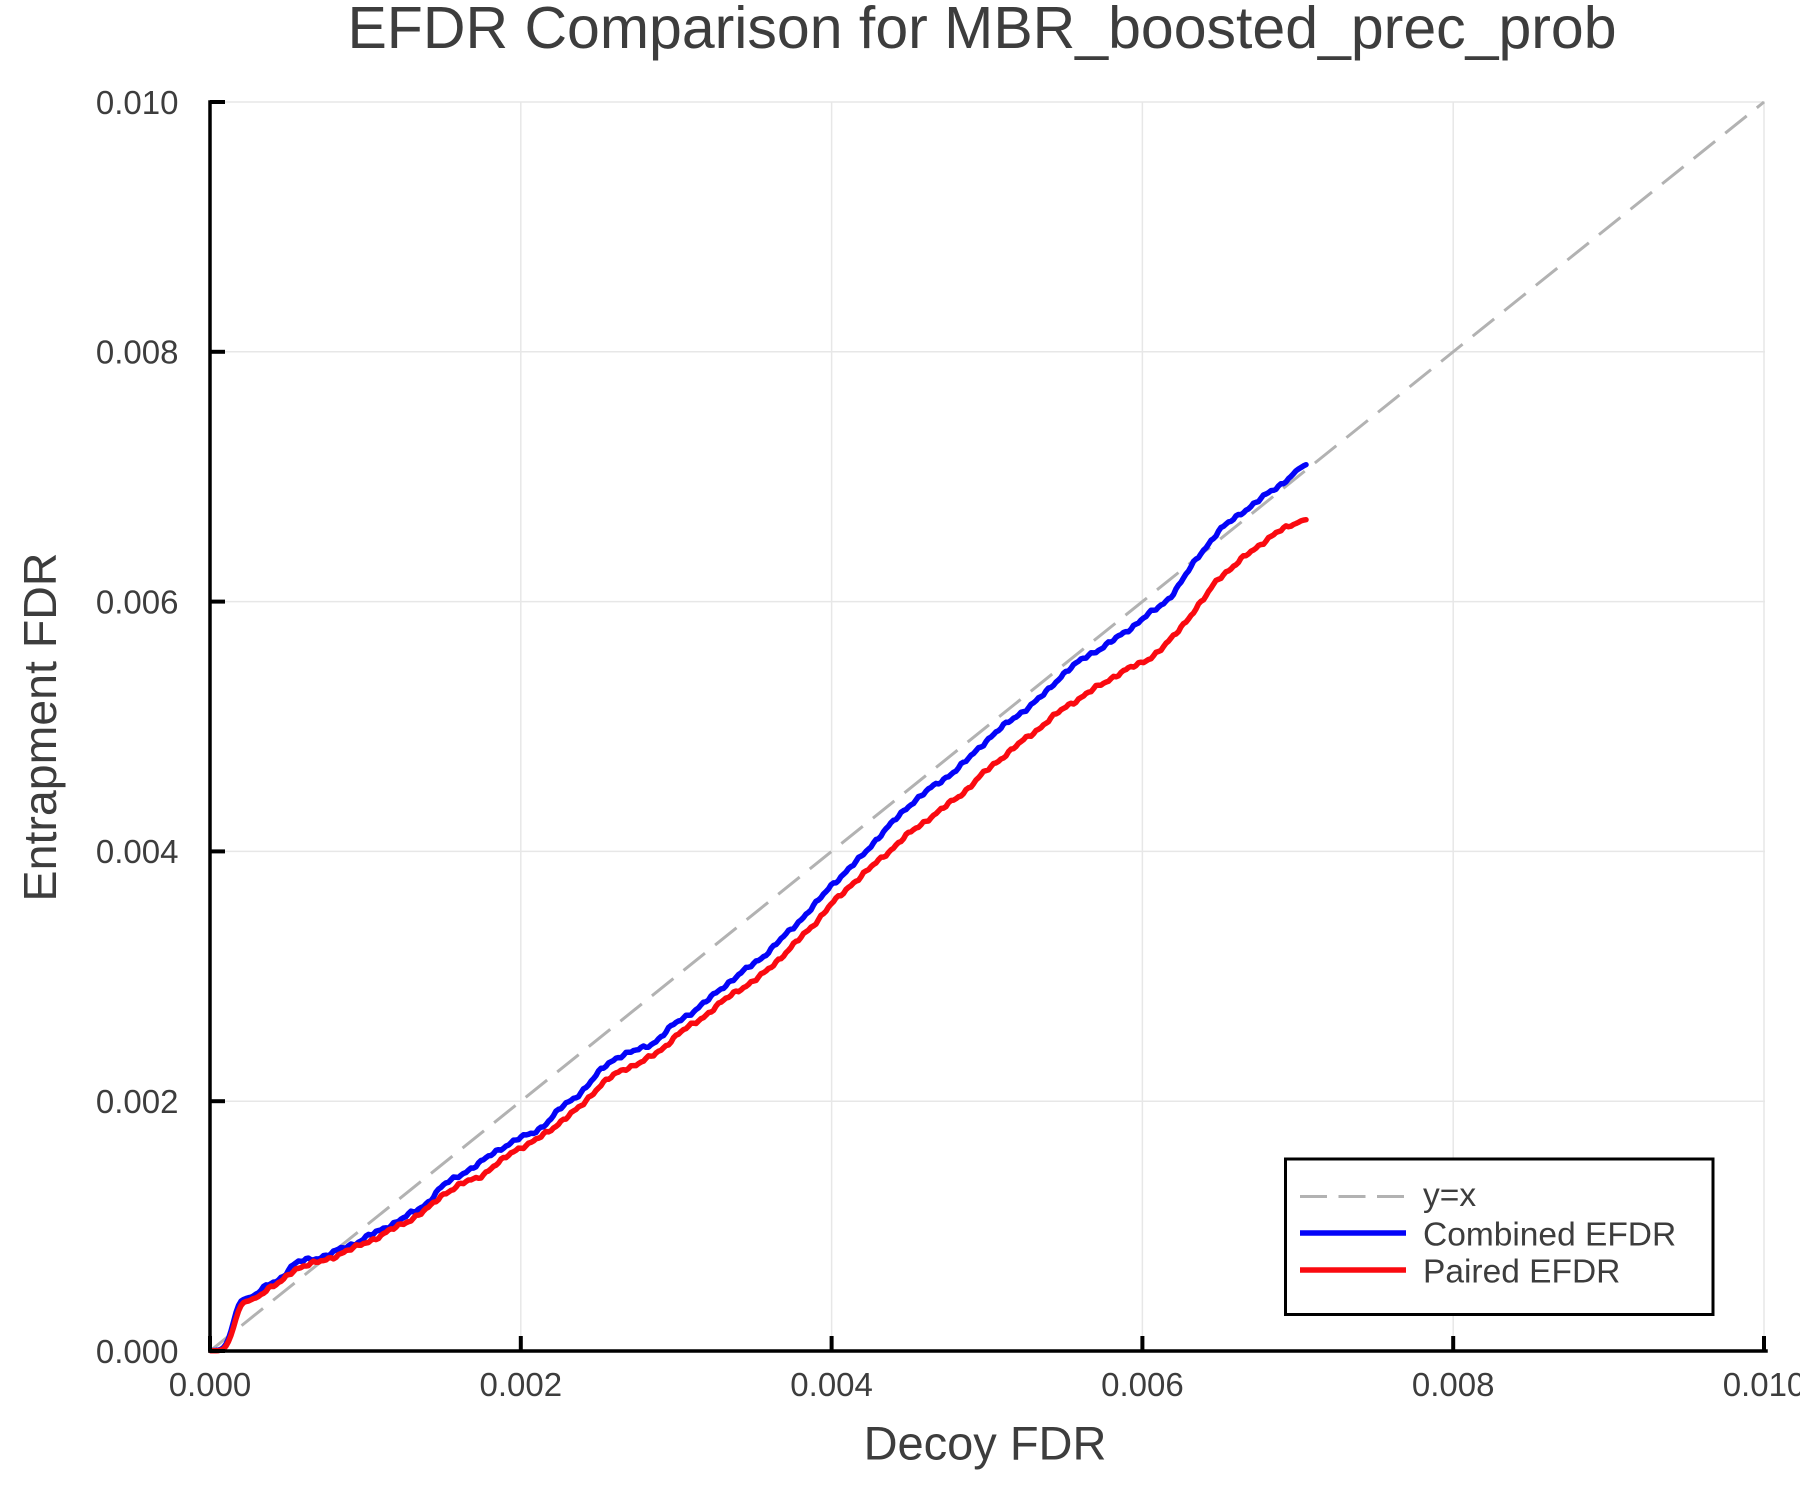 The width and height of the screenshot is (1800, 1500). What do you see at coordinates (1549, 1235) in the screenshot?
I see `svg-text: Combined EFDR` at bounding box center [1549, 1235].